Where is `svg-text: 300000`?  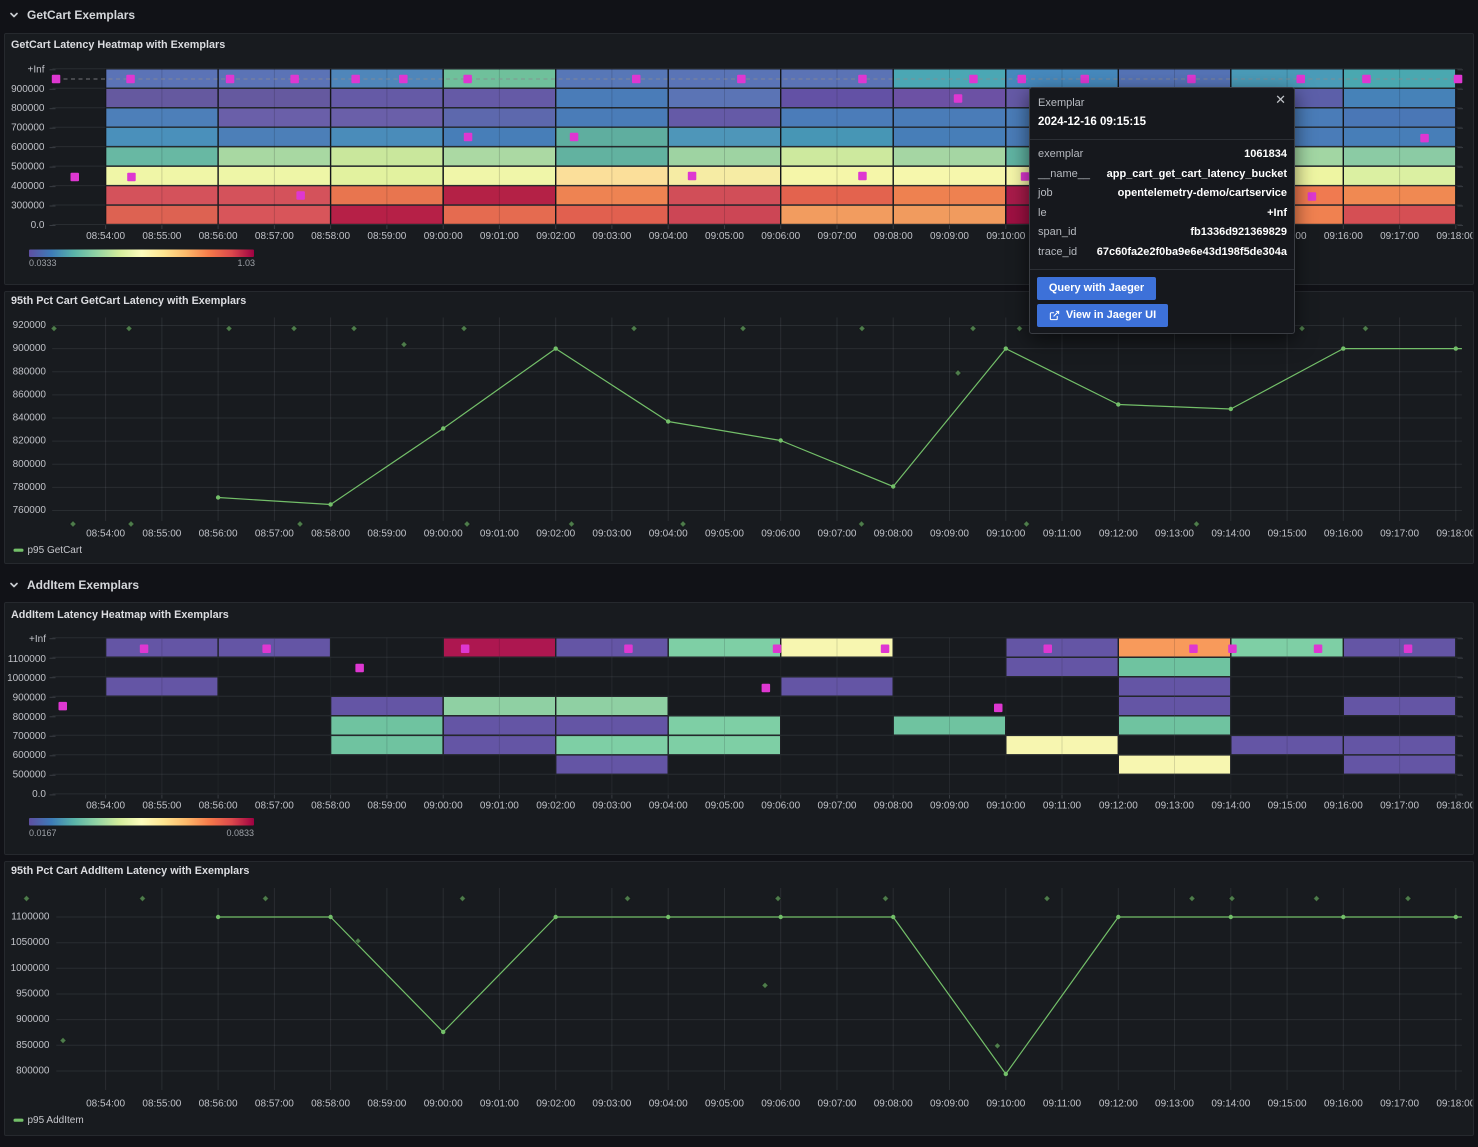
svg-text: 300000 is located at coordinates (28, 206).